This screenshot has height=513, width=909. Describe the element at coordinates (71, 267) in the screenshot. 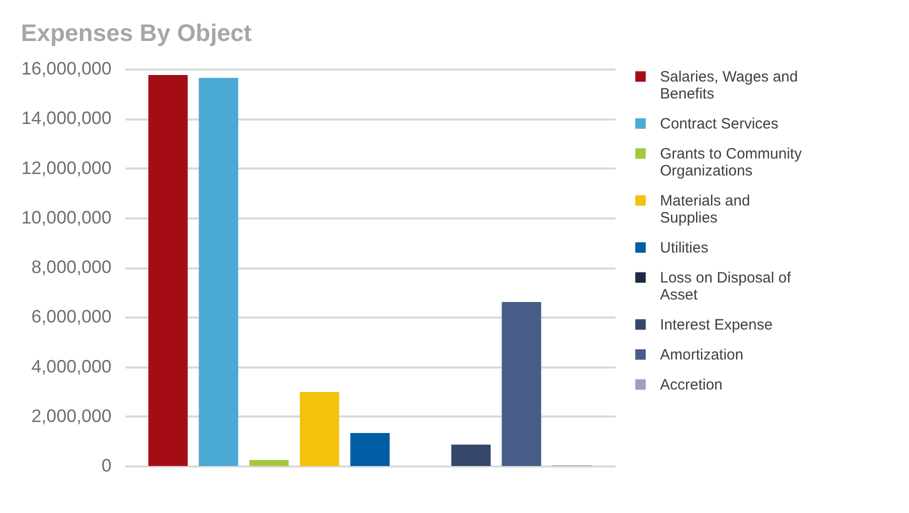

I see `y-tick-label: 8,000,000` at that location.